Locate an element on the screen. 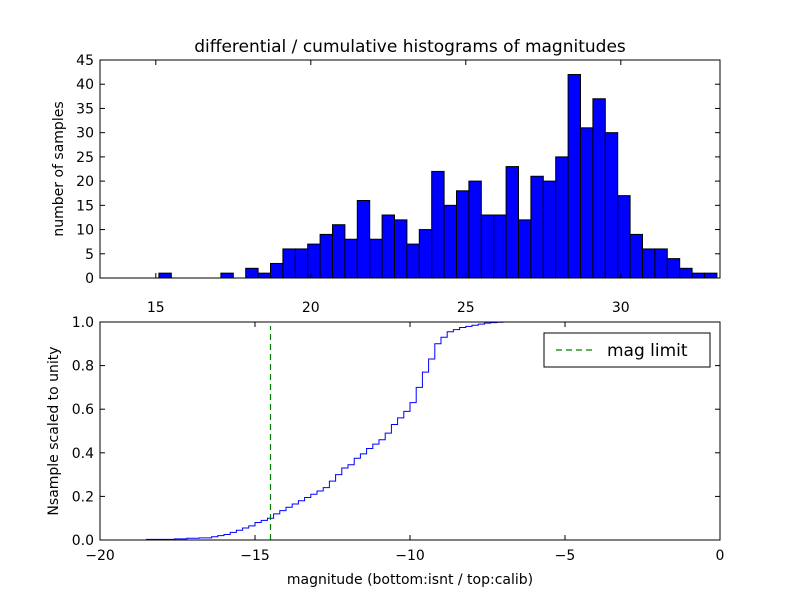  top-y-tick-label: 40 is located at coordinates (85, 85).